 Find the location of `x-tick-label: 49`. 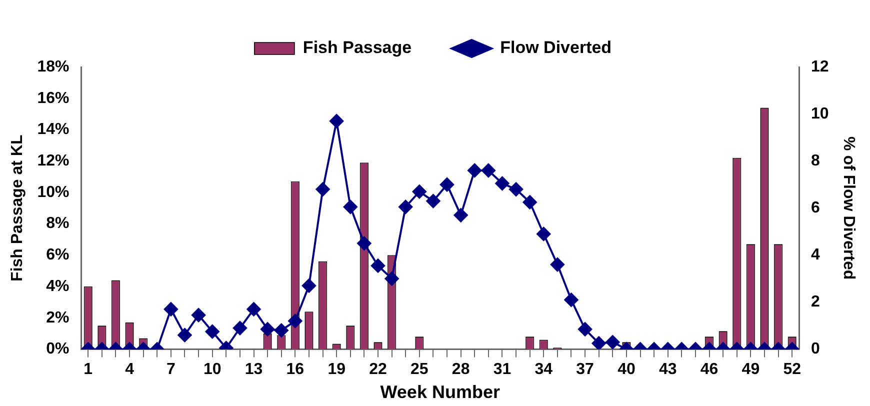

x-tick-label: 49 is located at coordinates (751, 369).